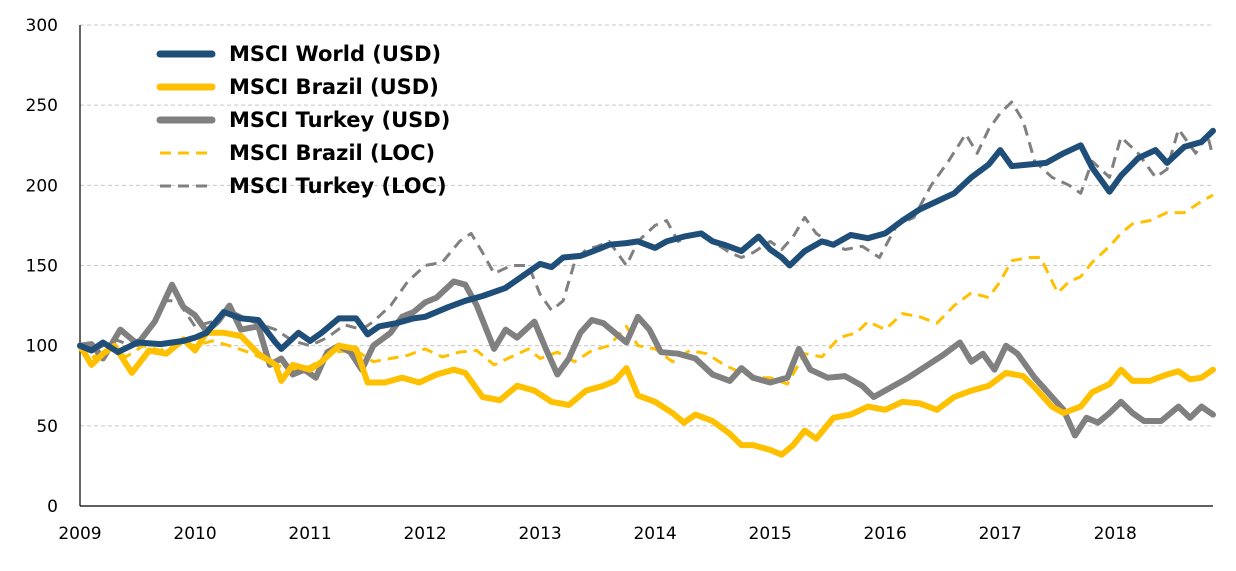  I want to click on y-tick-label: 300, so click(42, 26).